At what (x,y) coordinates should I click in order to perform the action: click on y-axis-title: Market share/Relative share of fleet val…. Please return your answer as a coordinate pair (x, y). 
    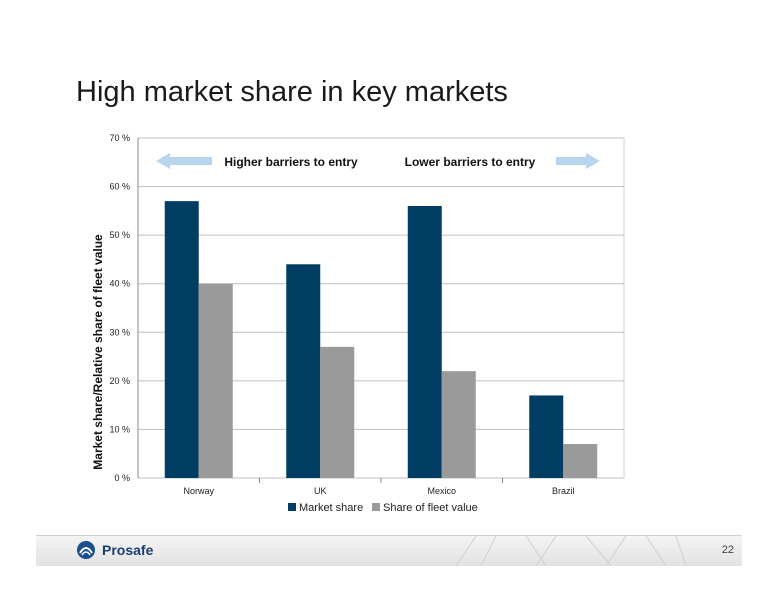
    Looking at the image, I should click on (98, 352).